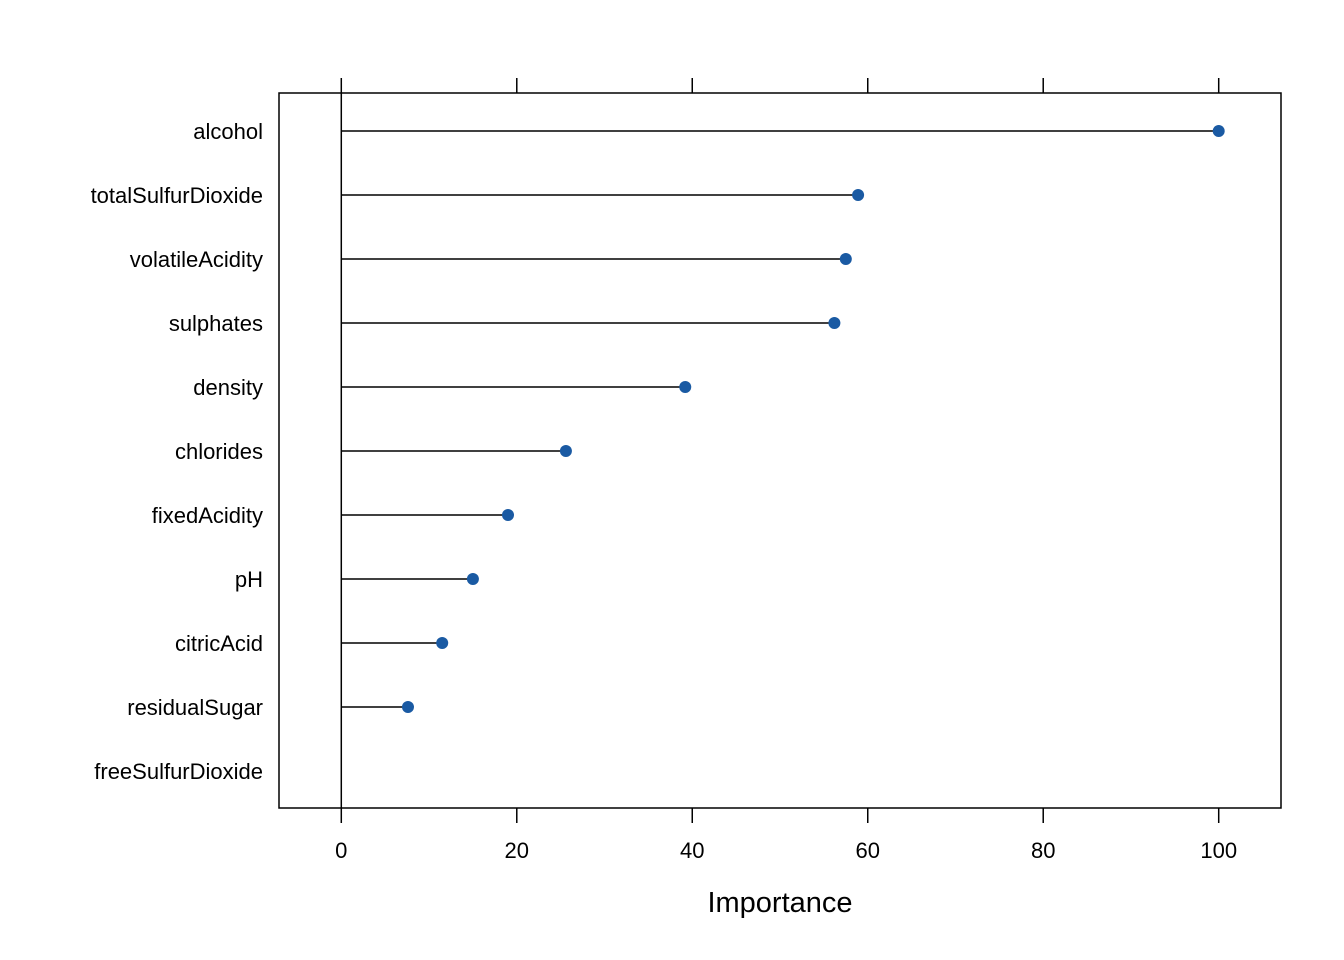 The width and height of the screenshot is (1344, 960). I want to click on x-axis-title: Importance, so click(779, 903).